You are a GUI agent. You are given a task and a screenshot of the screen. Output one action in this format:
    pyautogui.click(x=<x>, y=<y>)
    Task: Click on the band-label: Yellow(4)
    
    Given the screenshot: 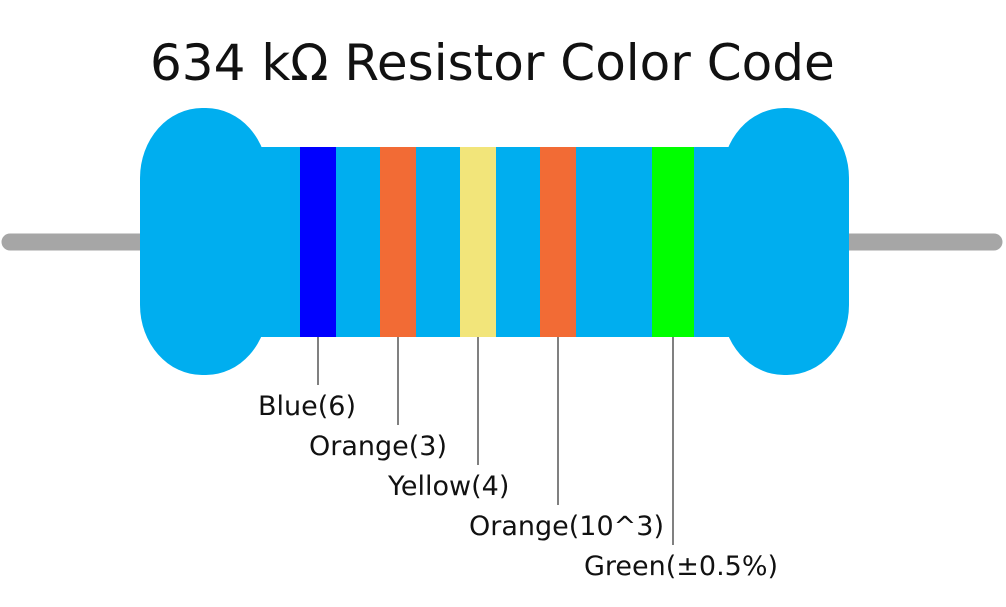 What is the action you would take?
    pyautogui.click(x=448, y=486)
    